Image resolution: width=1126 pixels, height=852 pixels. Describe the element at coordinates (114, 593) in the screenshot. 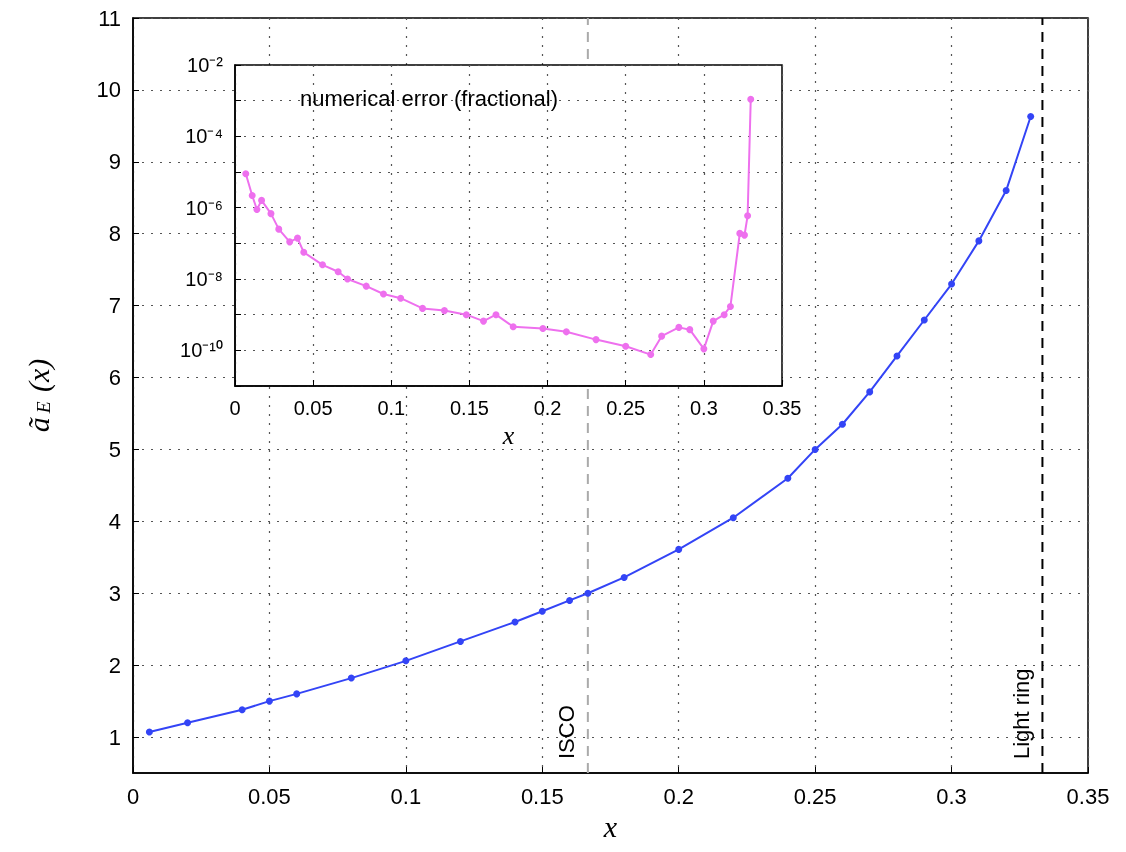

I see `y-tick-label: 3` at that location.